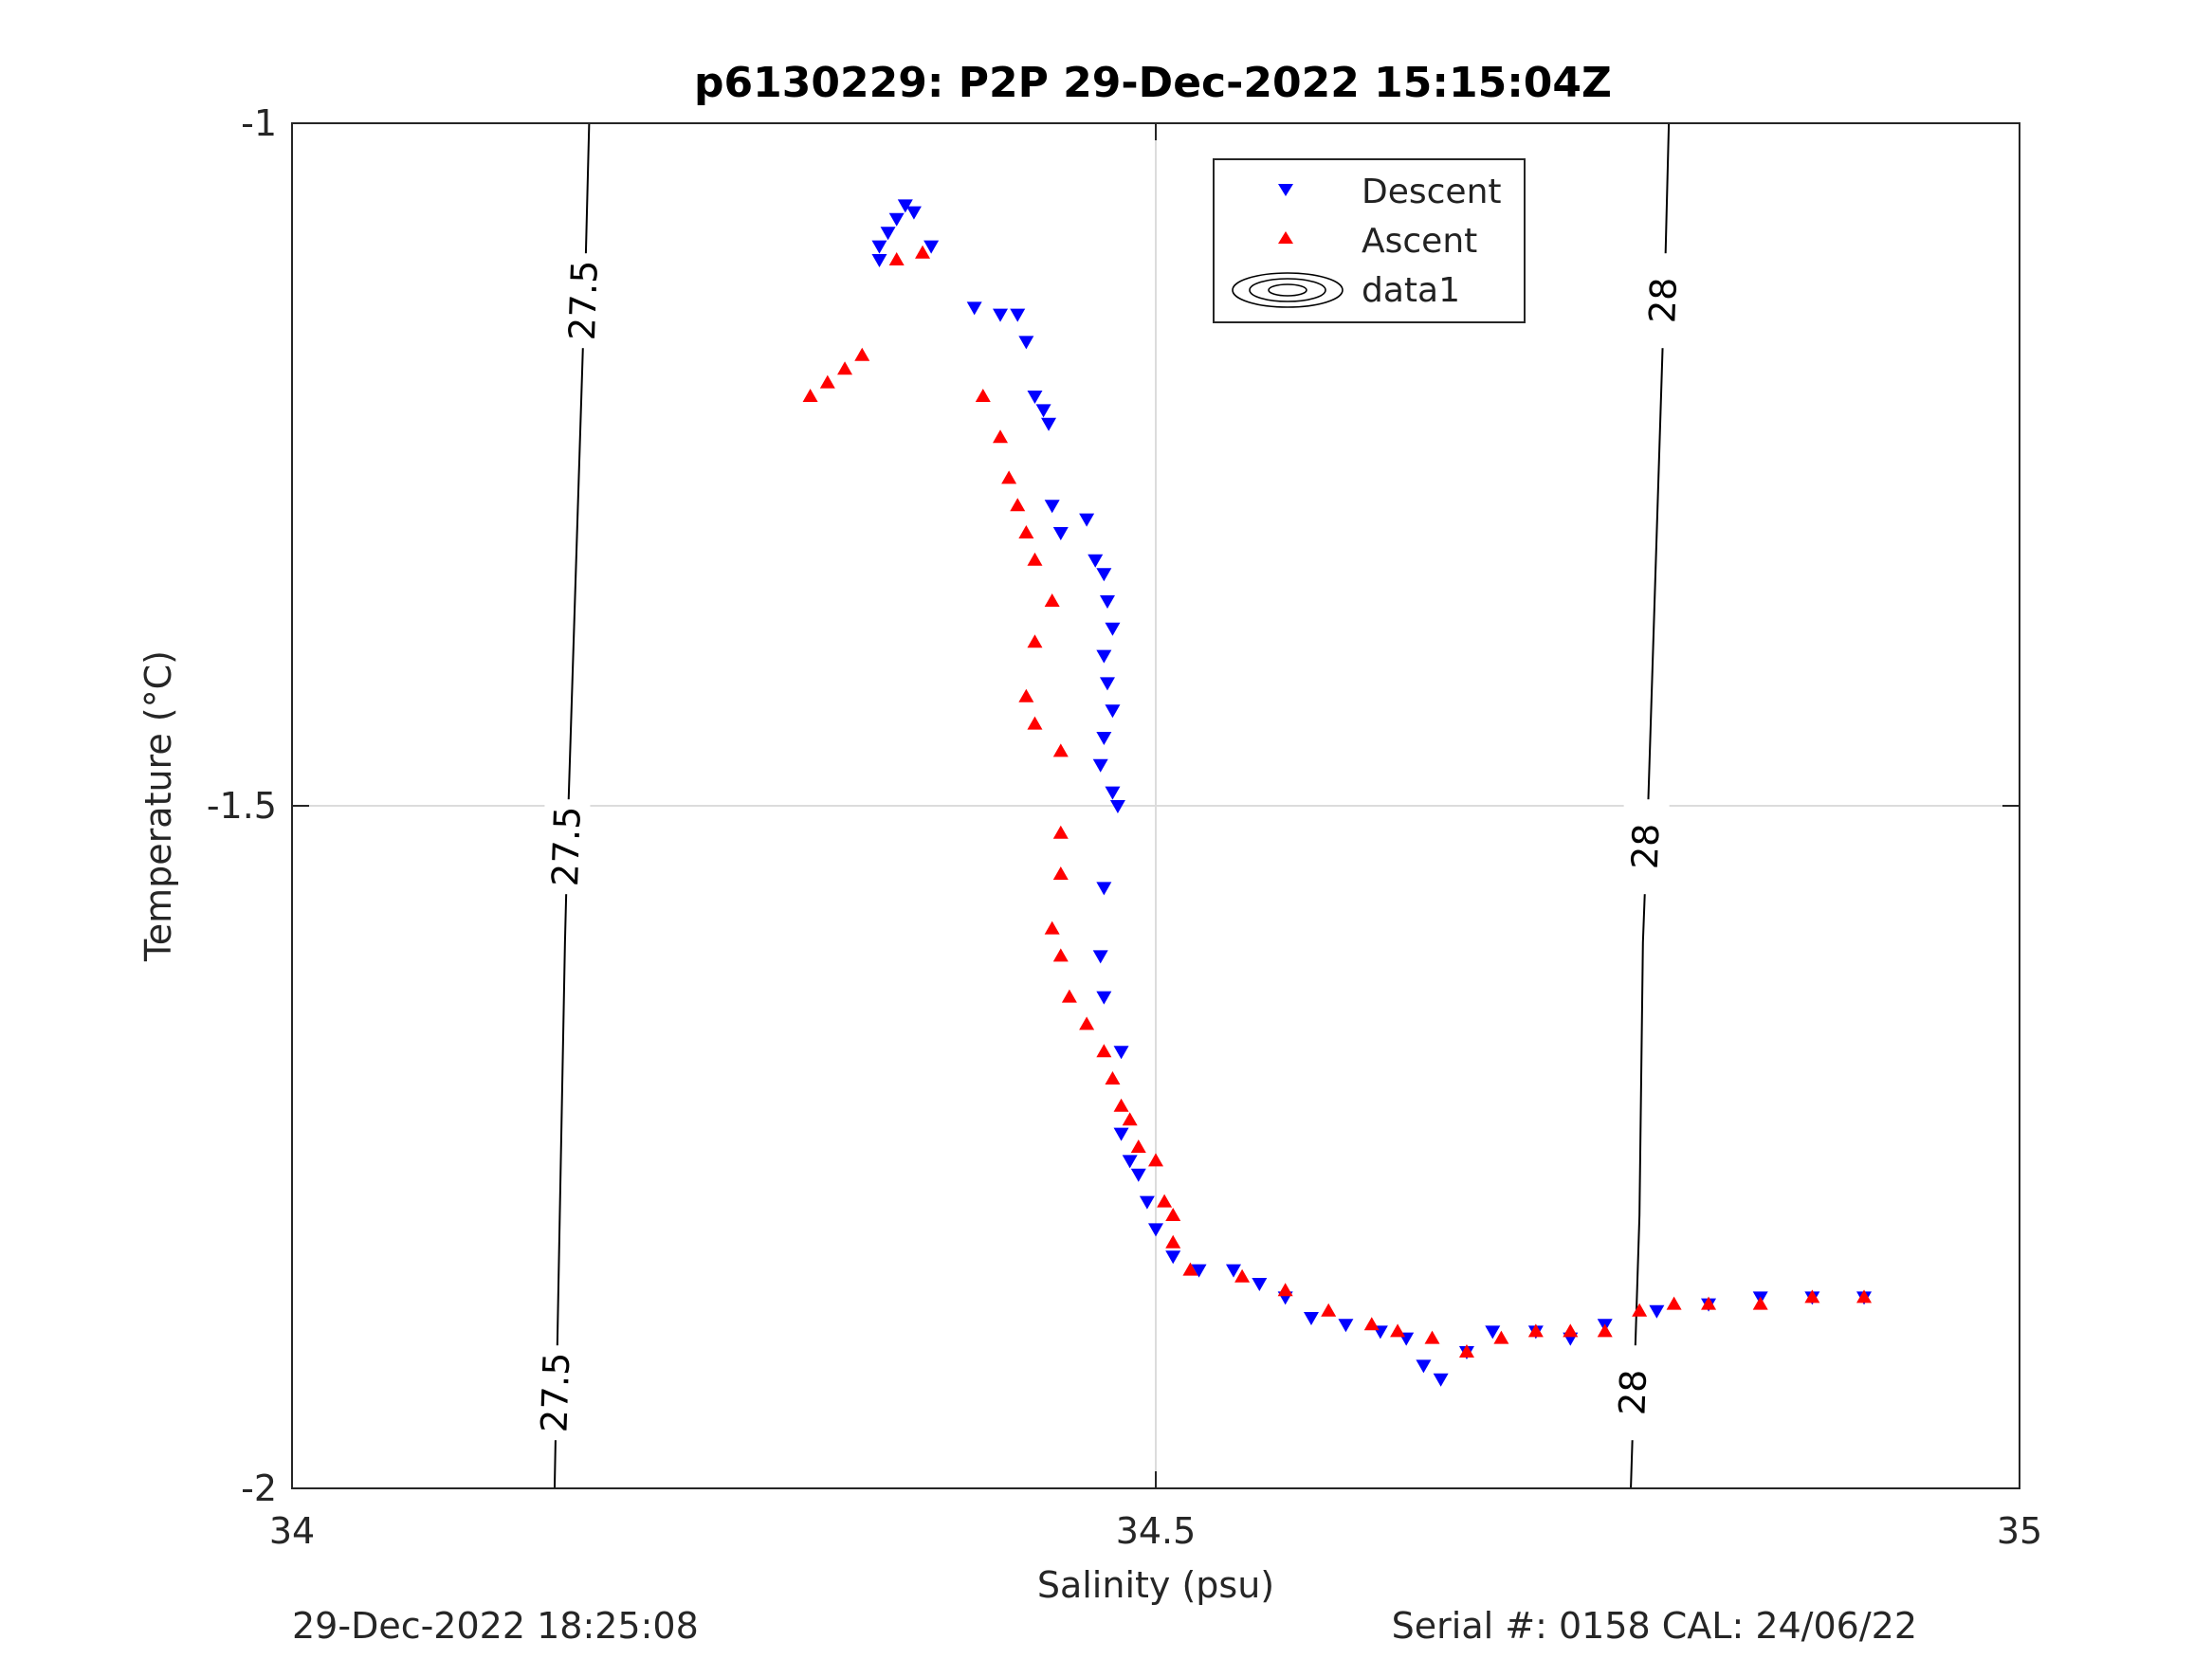 Image resolution: width=2212 pixels, height=1659 pixels. What do you see at coordinates (259, 1488) in the screenshot?
I see `y-tick-label: -2` at bounding box center [259, 1488].